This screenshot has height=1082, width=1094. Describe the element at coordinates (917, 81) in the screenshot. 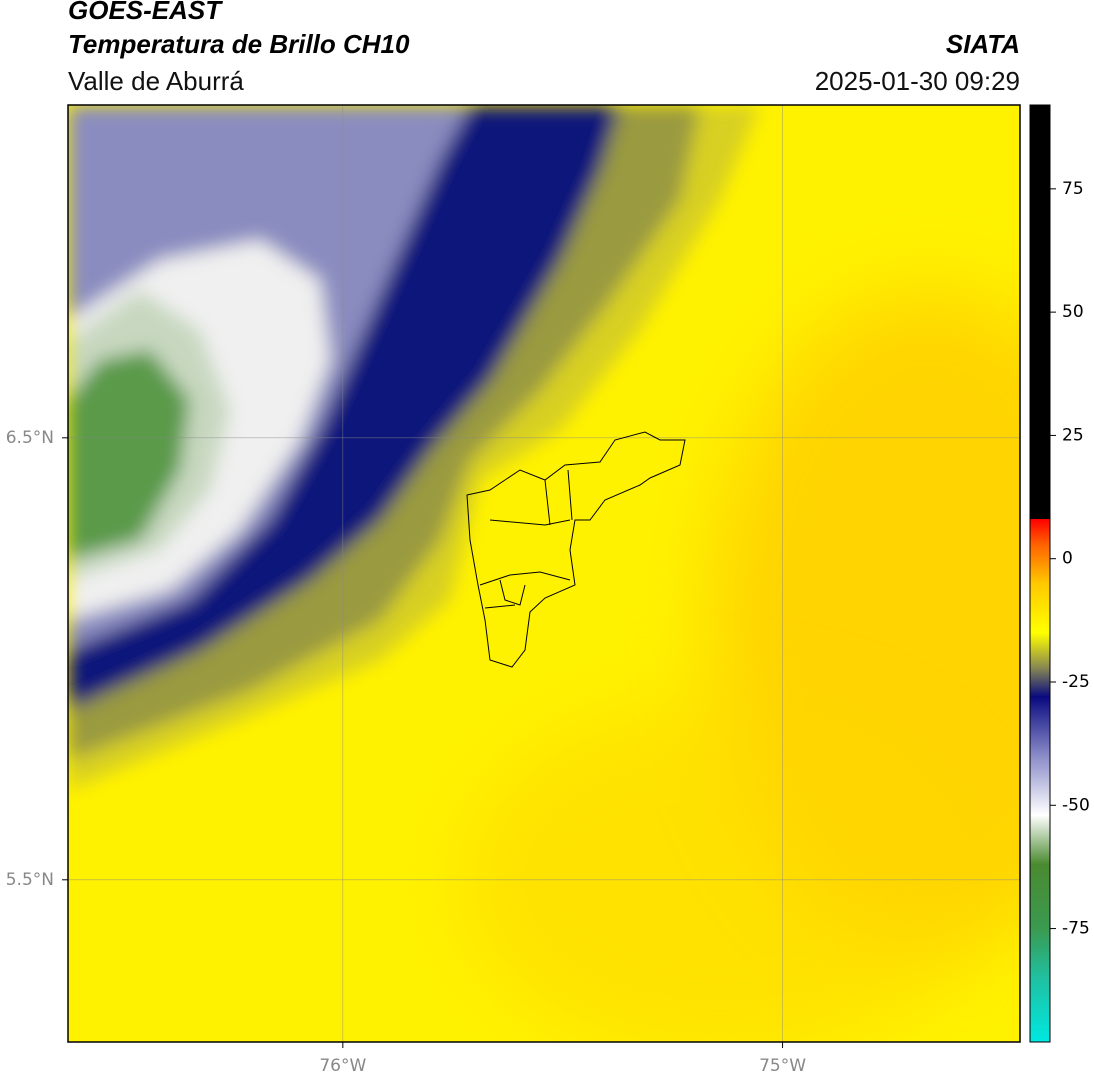

I see `timestamp: 2025-01-30 09:29` at that location.